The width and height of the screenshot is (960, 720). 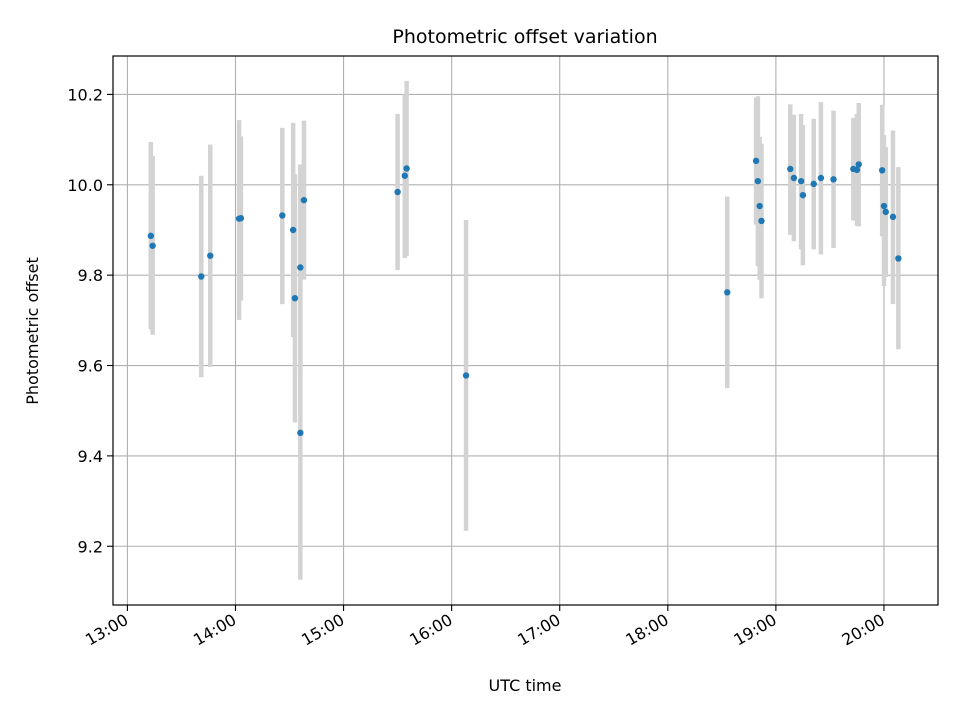 I want to click on y-axis-ticks: 9.2 9.4 9.6 9.8 10.0 10.2, so click(x=90, y=320).